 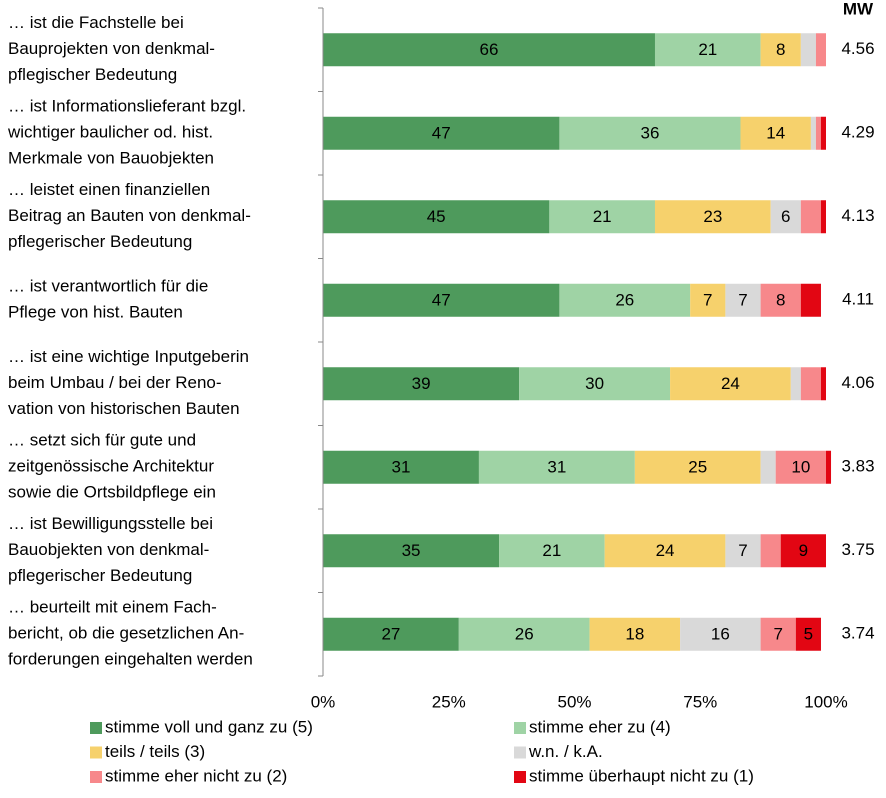 What do you see at coordinates (449, 701) in the screenshot?
I see `x-tick-label: 25%` at bounding box center [449, 701].